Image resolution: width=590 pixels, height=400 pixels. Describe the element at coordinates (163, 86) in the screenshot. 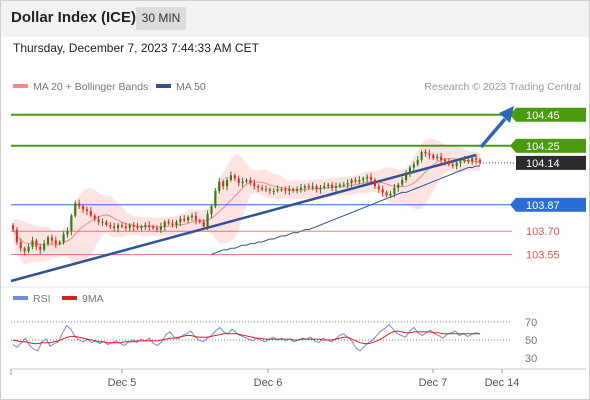

I see `ma50-legend-swatch` at that location.